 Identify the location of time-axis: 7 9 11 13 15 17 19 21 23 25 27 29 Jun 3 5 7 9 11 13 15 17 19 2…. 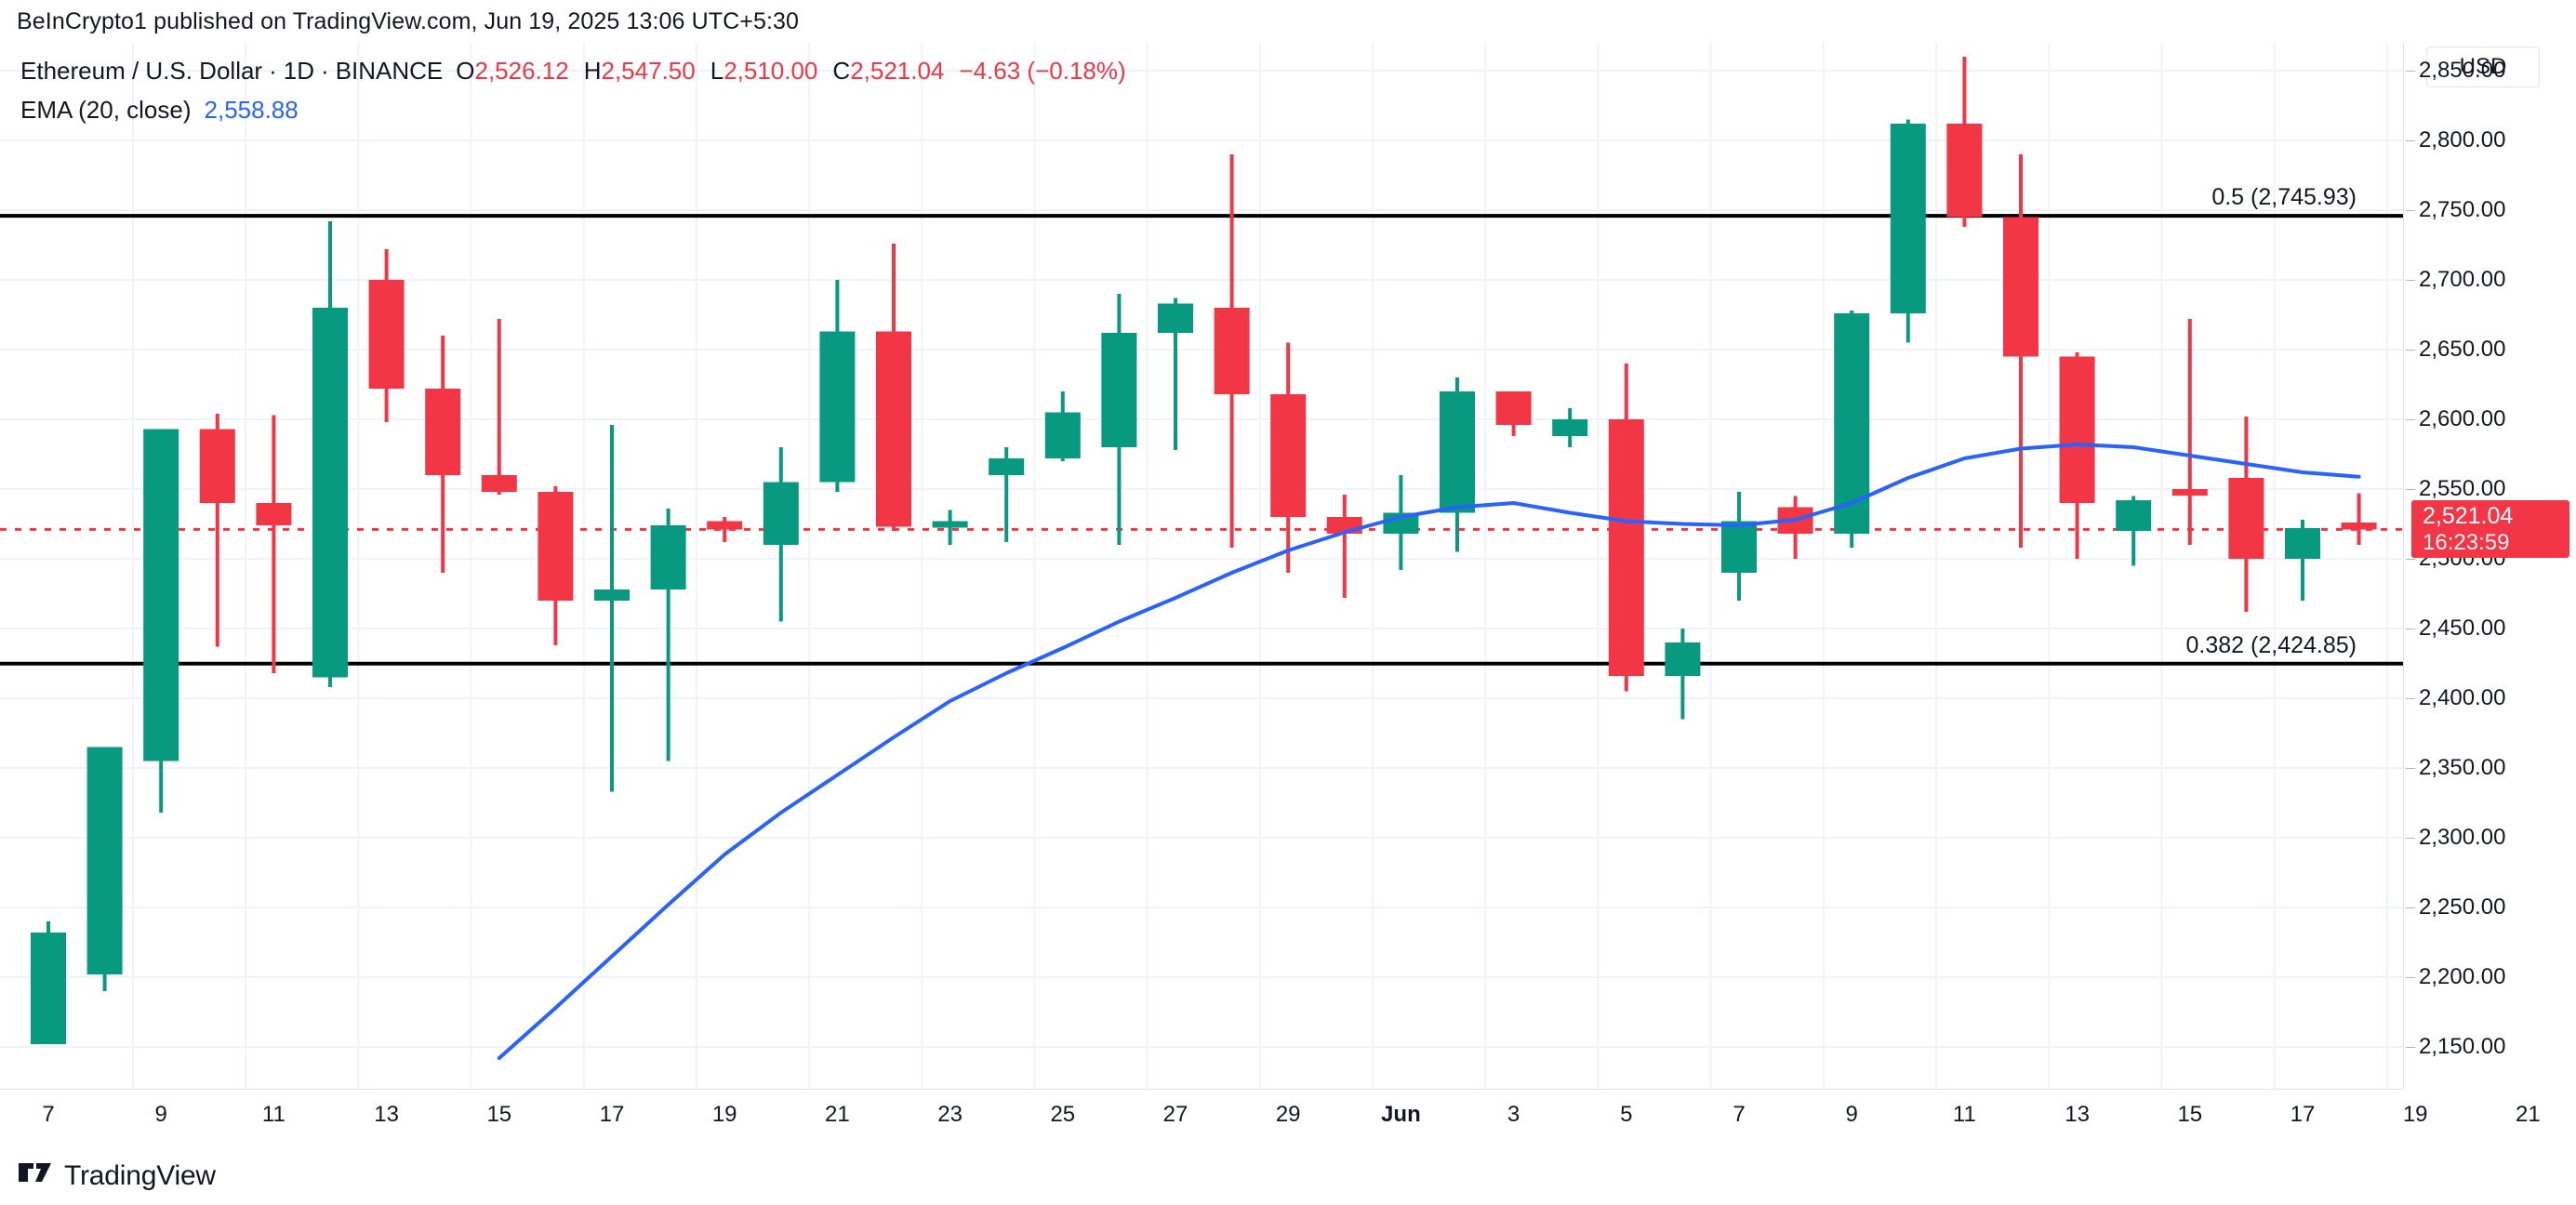
(1270, 1117).